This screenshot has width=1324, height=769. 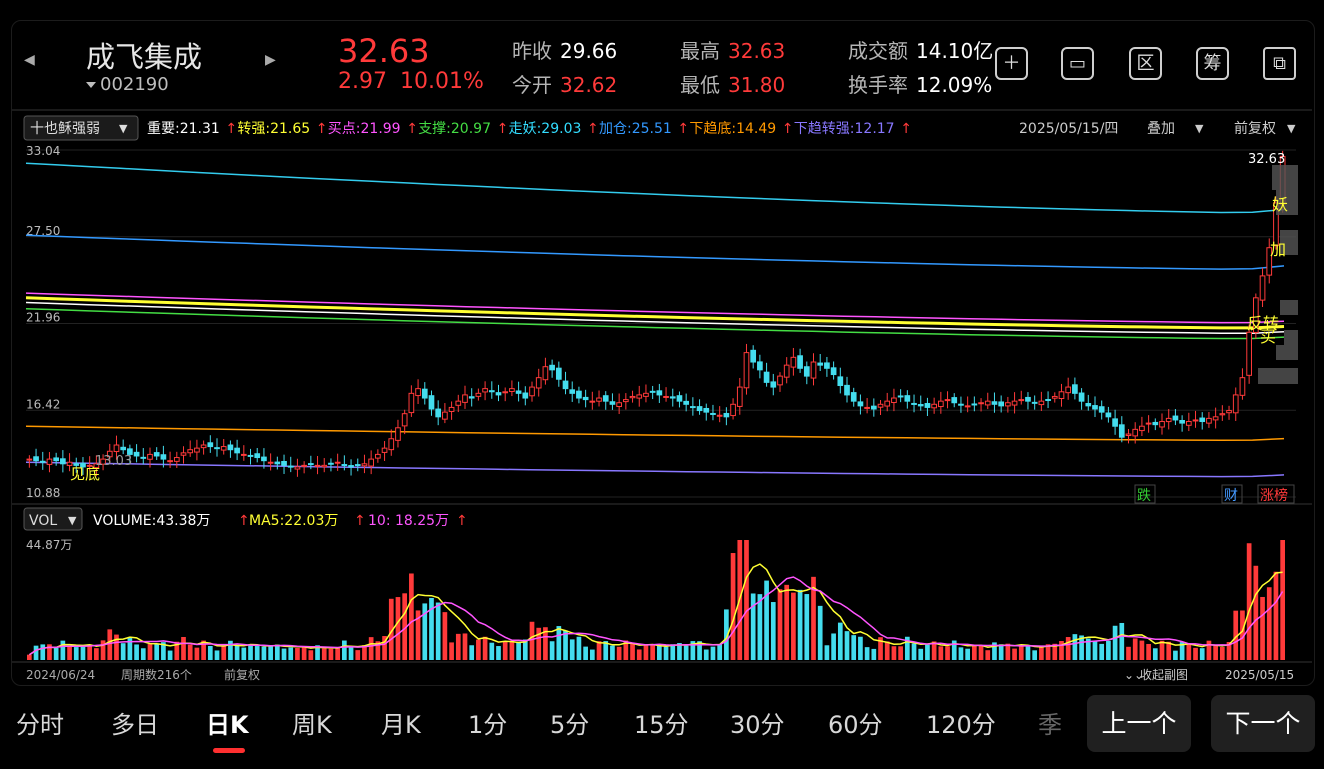 I want to click on prev-stock-icon: ◀, so click(x=29, y=60).